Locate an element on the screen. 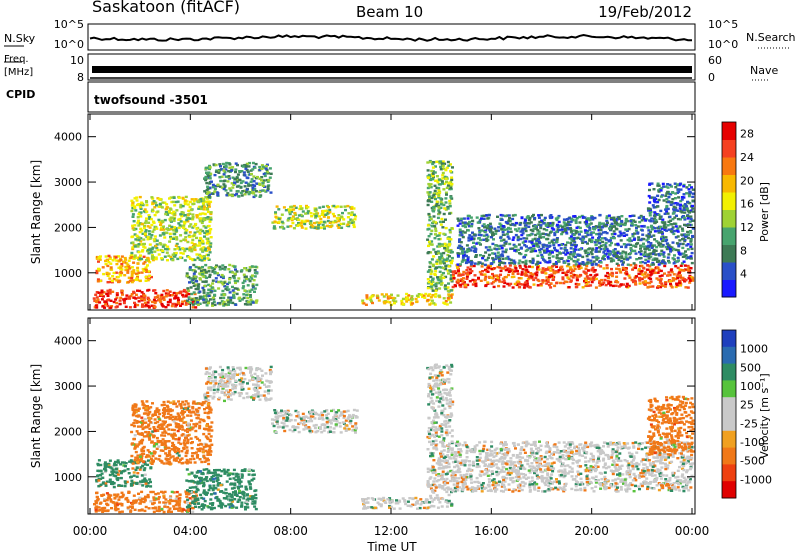  freq-label: Freq. is located at coordinates (16, 59).